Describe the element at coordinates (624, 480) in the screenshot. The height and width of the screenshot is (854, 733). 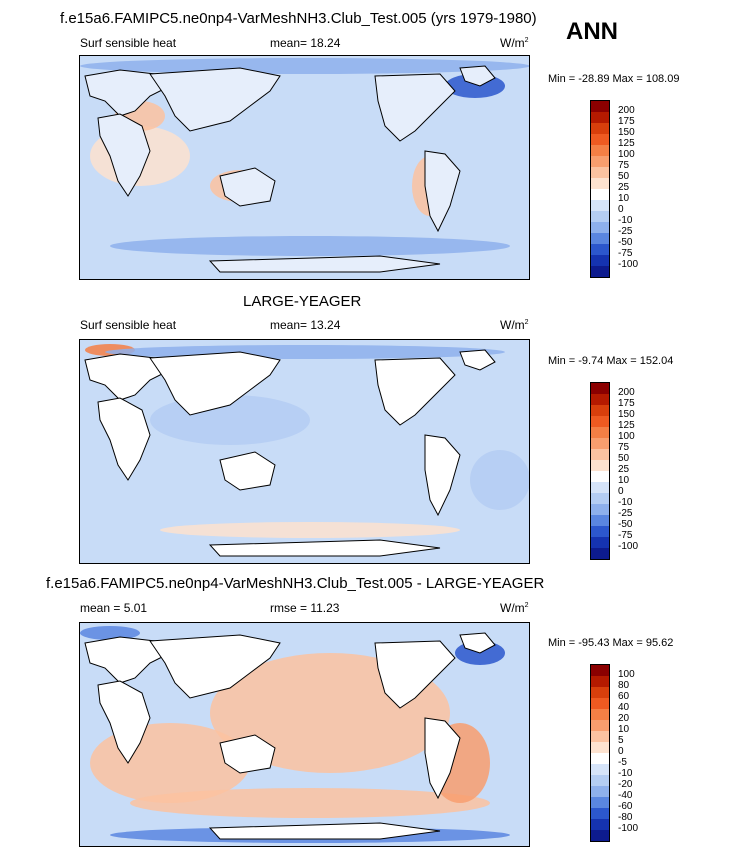
I see `colorbar-level-label: 10` at that location.